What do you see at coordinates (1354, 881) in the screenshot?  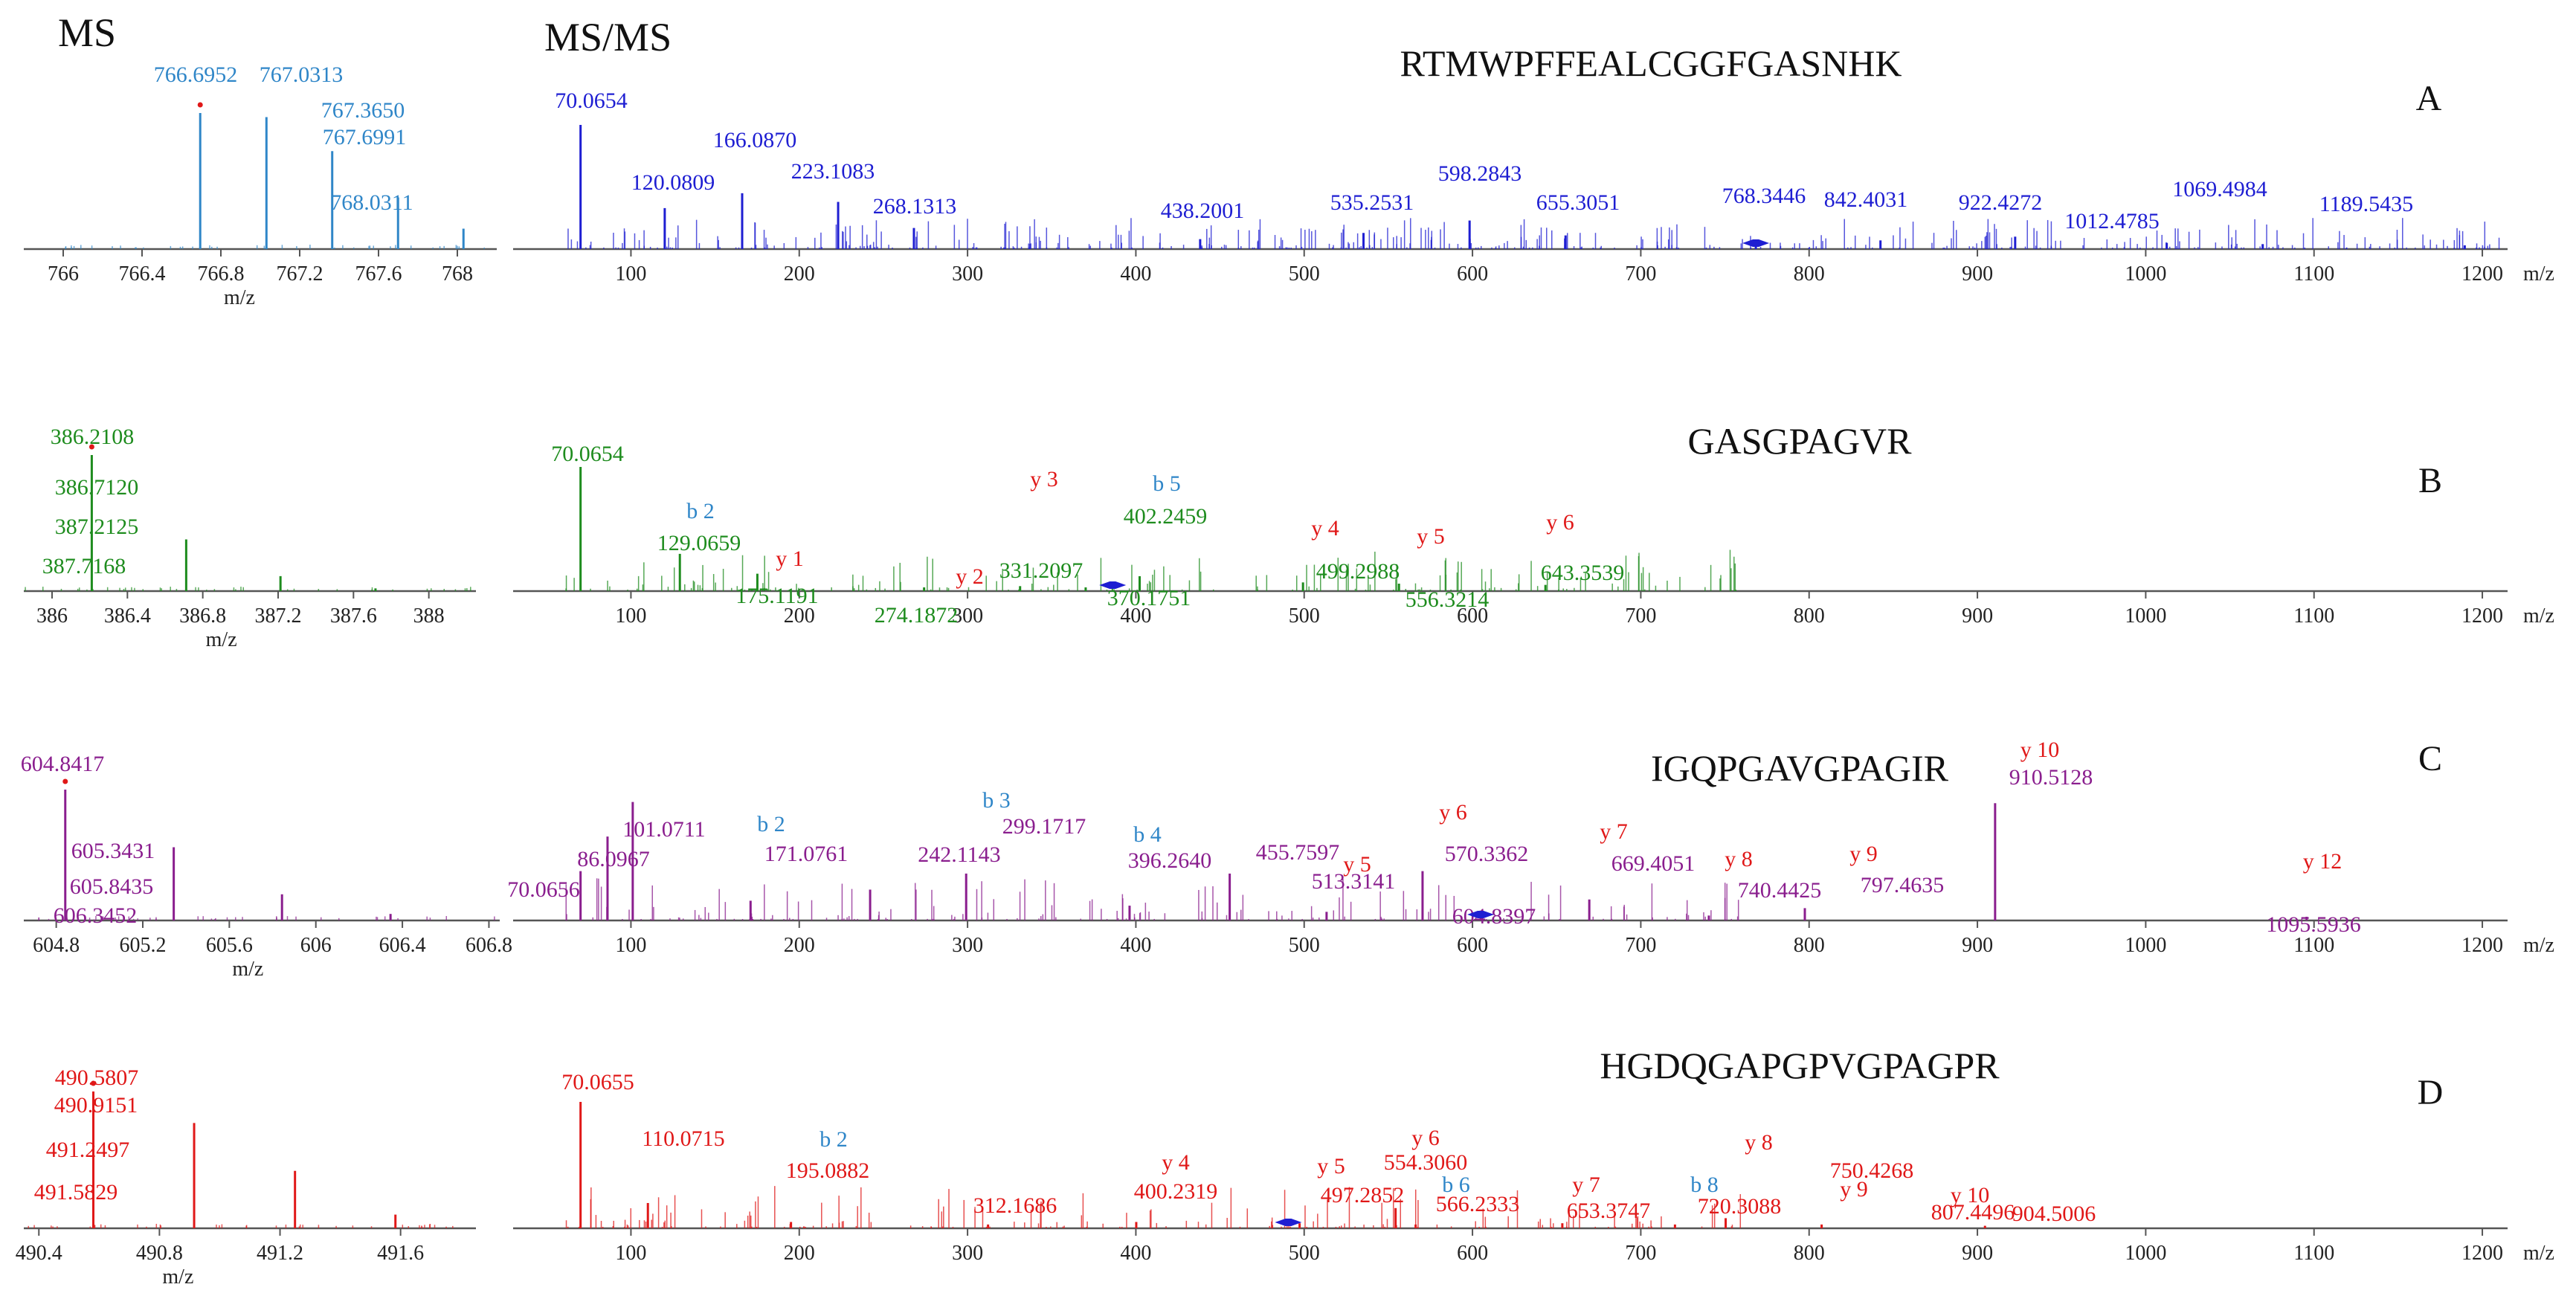 I see `C-msms-peak-label: 513.3141` at bounding box center [1354, 881].